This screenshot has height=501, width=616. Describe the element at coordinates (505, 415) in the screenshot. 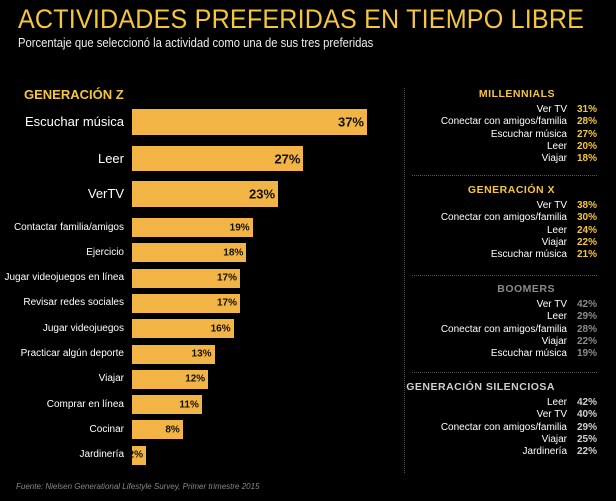

I see `activity-row: Ver TV 40%` at that location.